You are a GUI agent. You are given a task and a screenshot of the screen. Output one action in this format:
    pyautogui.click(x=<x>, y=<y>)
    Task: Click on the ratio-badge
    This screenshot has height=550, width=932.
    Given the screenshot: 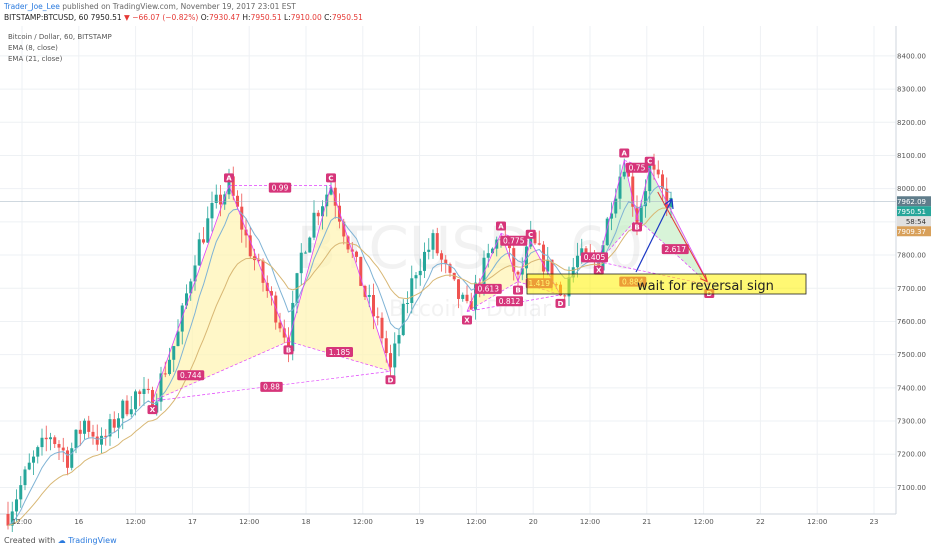 What is the action you would take?
    pyautogui.click(x=280, y=187)
    